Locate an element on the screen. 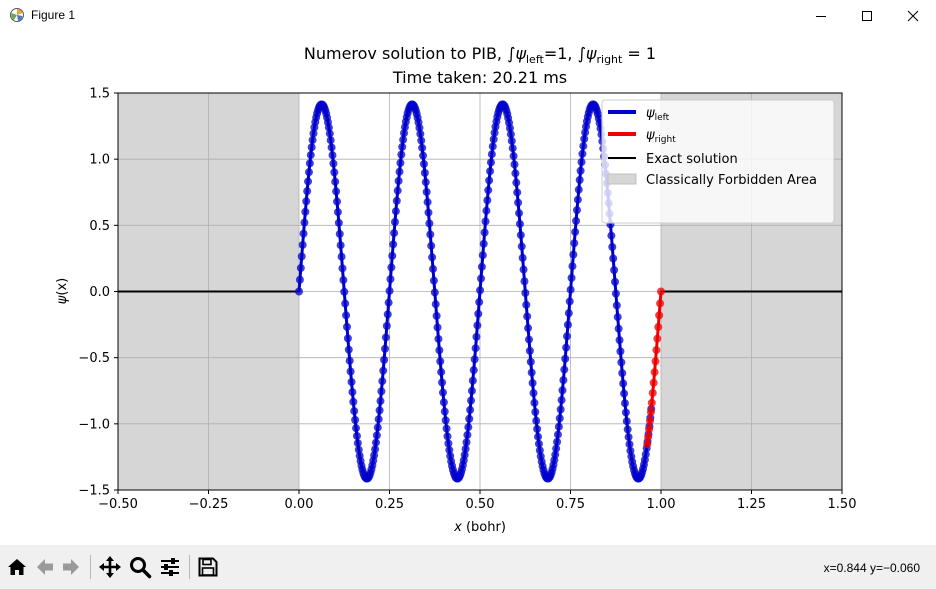 This screenshot has width=936, height=589. legend-left-label: ψleft is located at coordinates (658, 114).